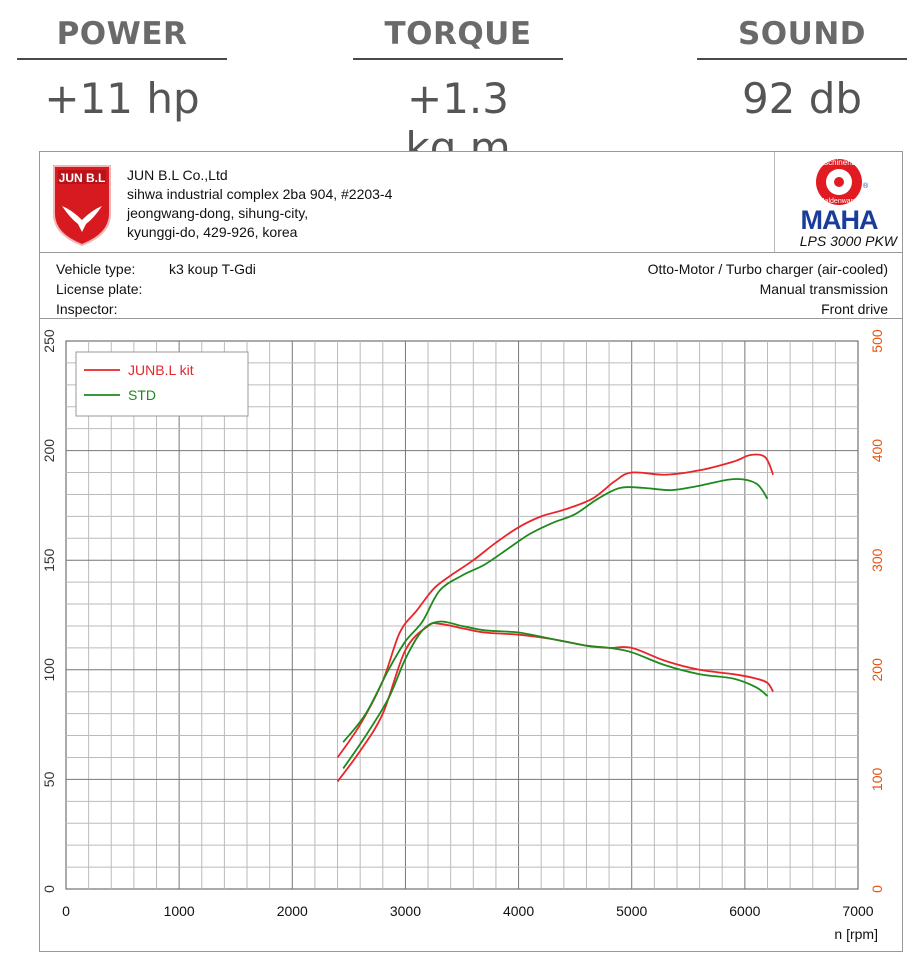 The height and width of the screenshot is (960, 924). I want to click on x-axis-label: n [rpm], so click(856, 934).